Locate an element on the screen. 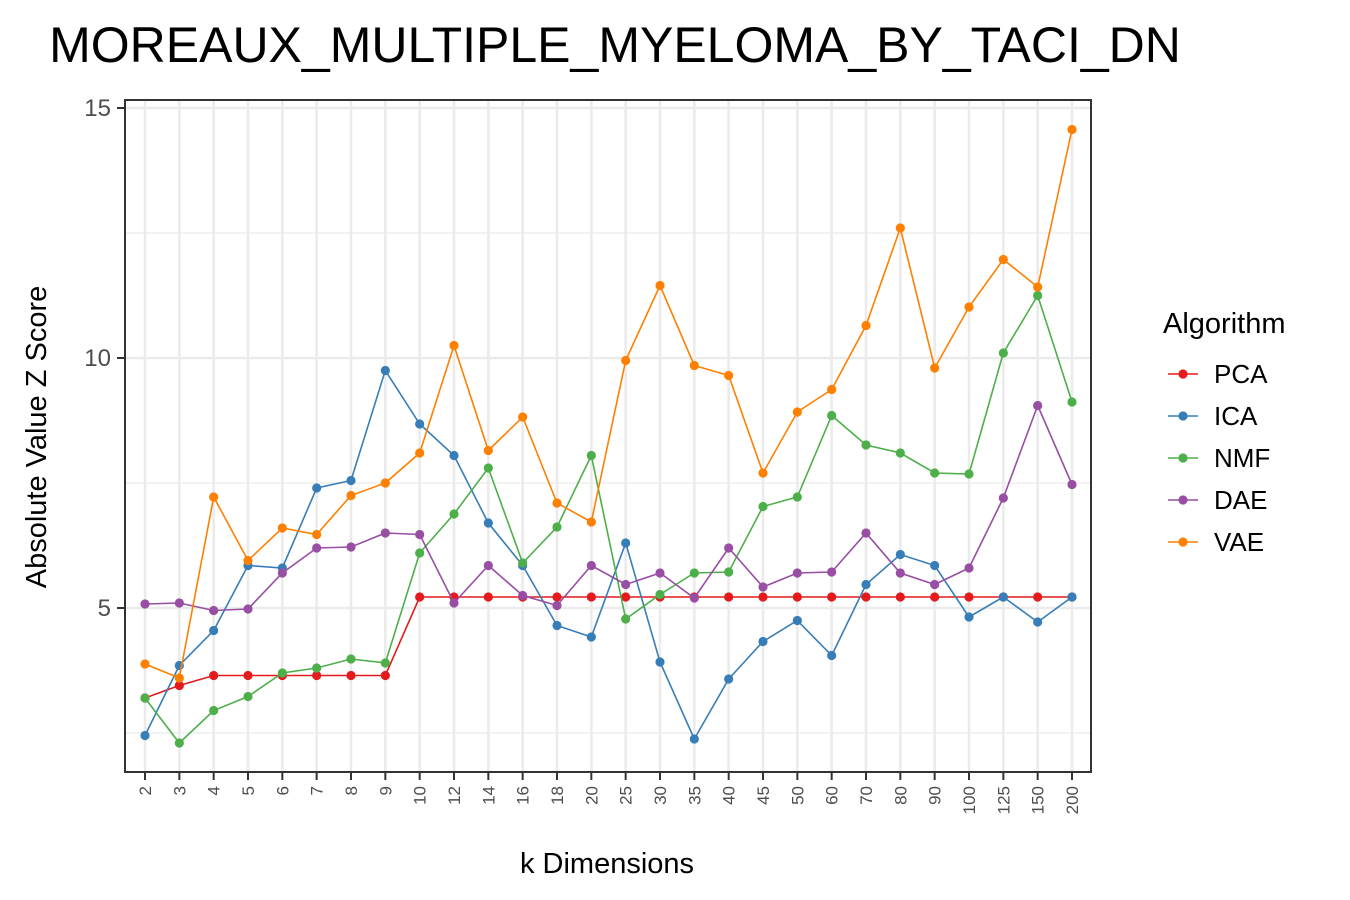  x-tick-label: 70 is located at coordinates (866, 795).